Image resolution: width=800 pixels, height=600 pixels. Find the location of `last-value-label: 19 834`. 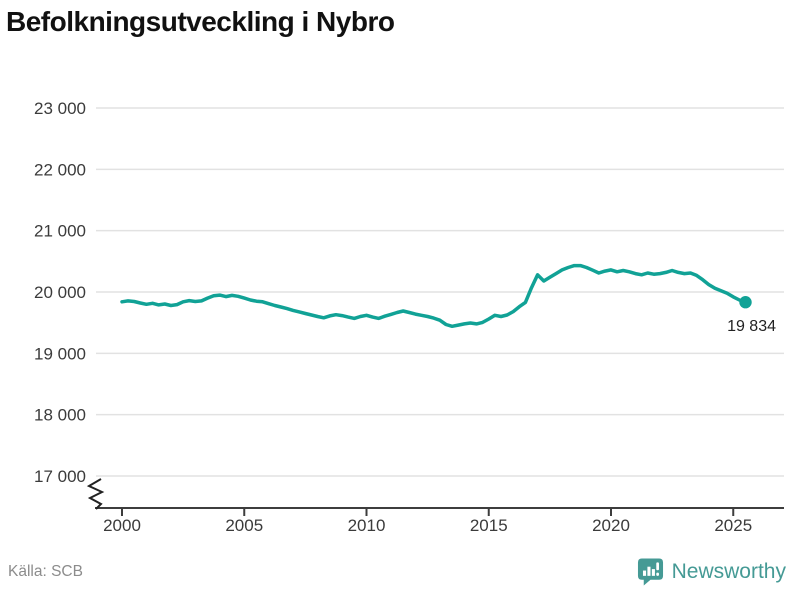

last-value-label: 19 834 is located at coordinates (751, 326).